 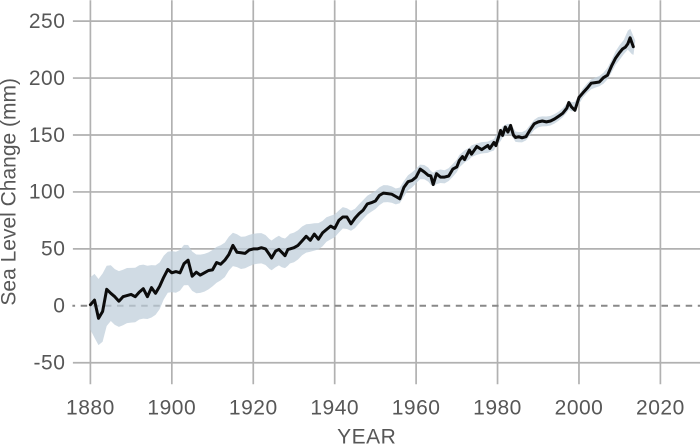 What do you see at coordinates (416, 407) in the screenshot?
I see `svg-text: 1960` at bounding box center [416, 407].